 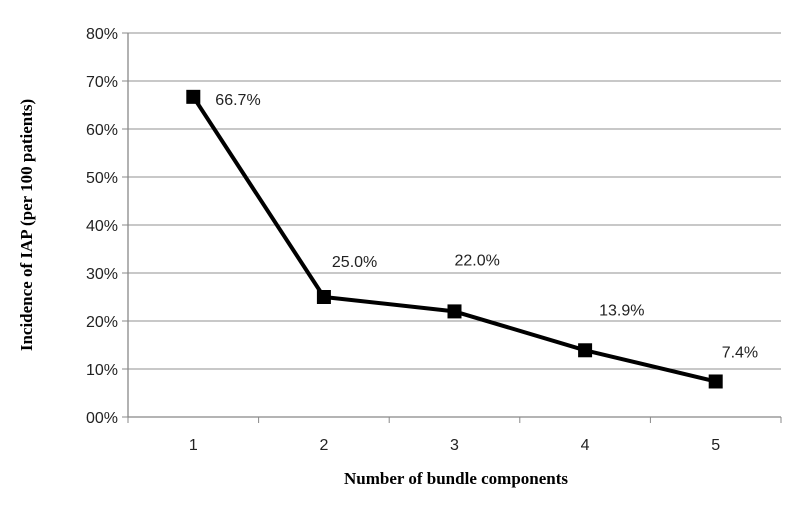 I want to click on x-tick-labels: 1 2 3 4 5, so click(x=454, y=445).